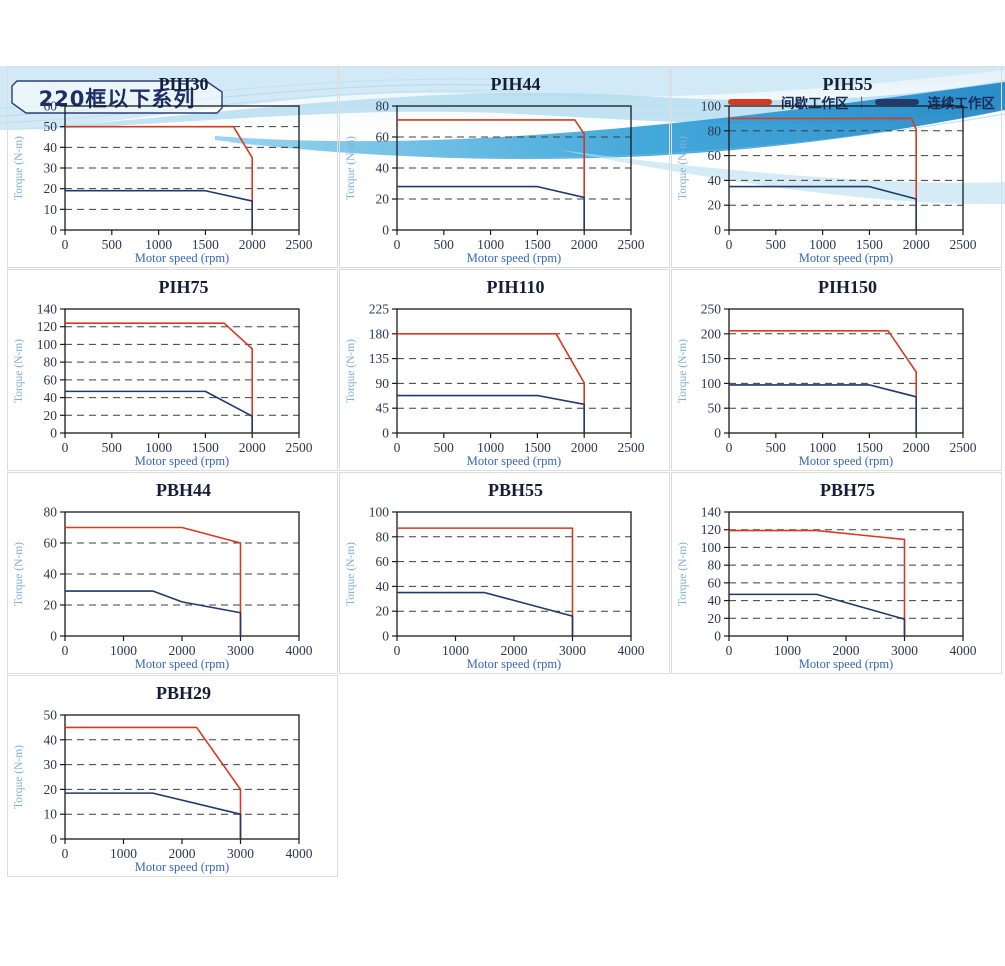 The image size is (1005, 966). Describe the element at coordinates (383, 383) in the screenshot. I see `y-tick-label: 90` at that location.